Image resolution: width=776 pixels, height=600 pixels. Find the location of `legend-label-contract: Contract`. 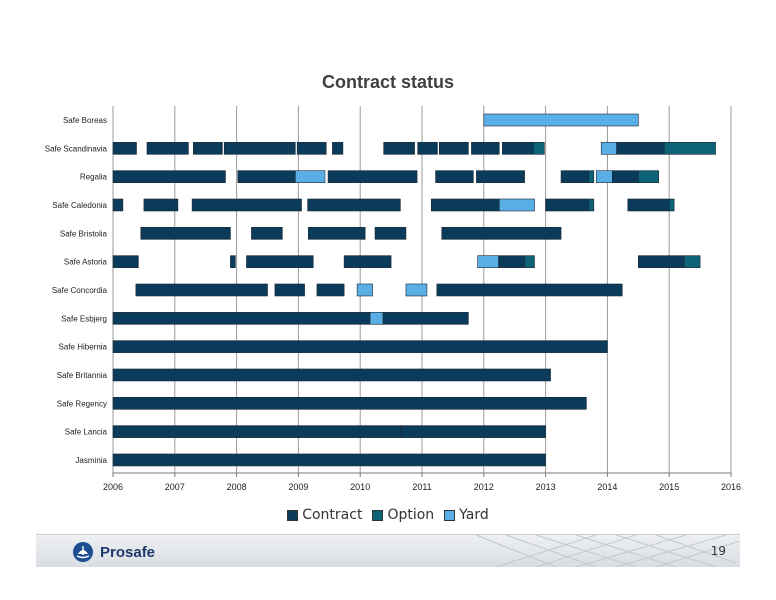

legend-label-contract: Contract is located at coordinates (332, 515).